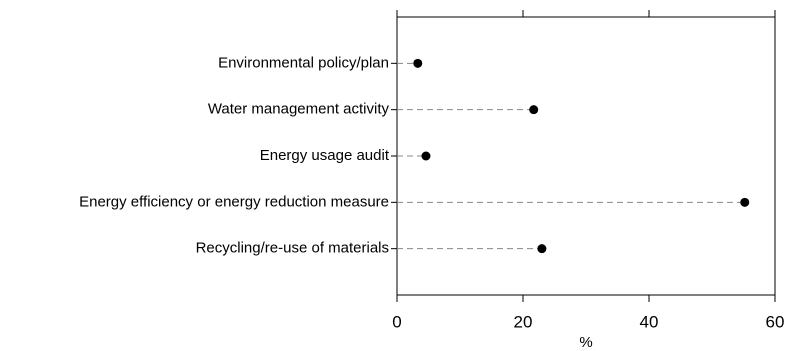 This screenshot has height=351, width=788. What do you see at coordinates (775, 321) in the screenshot?
I see `x-tick-label: 60` at bounding box center [775, 321].